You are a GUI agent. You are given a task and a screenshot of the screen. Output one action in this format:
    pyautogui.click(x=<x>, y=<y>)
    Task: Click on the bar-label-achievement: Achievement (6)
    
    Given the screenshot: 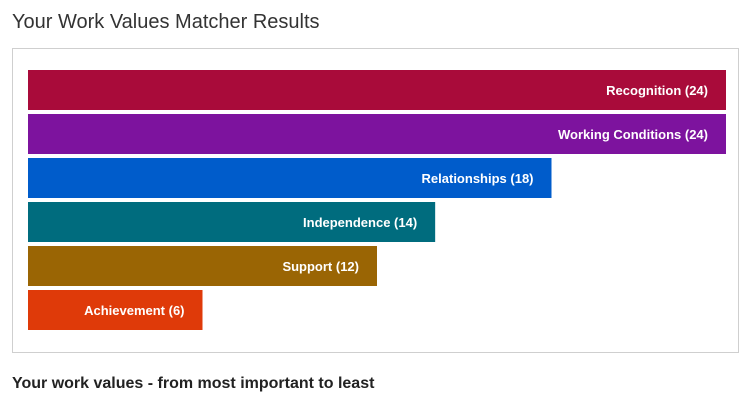 What is the action you would take?
    pyautogui.click(x=134, y=310)
    